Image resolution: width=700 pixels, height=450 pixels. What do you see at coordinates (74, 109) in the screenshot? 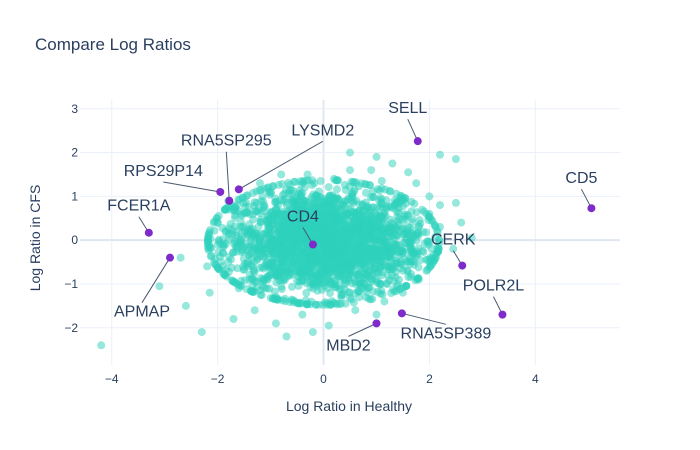
I see `y-tick-label: 3` at bounding box center [74, 109].